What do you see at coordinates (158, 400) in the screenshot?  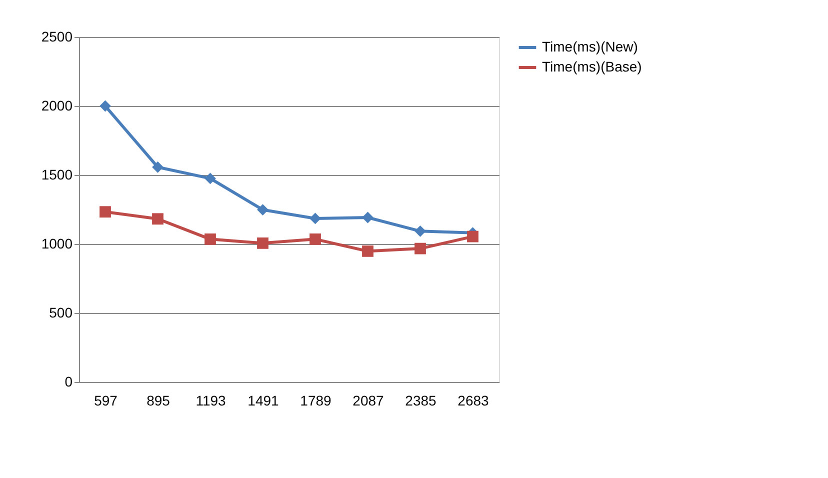 I see `x-tick-label: 895` at bounding box center [158, 400].